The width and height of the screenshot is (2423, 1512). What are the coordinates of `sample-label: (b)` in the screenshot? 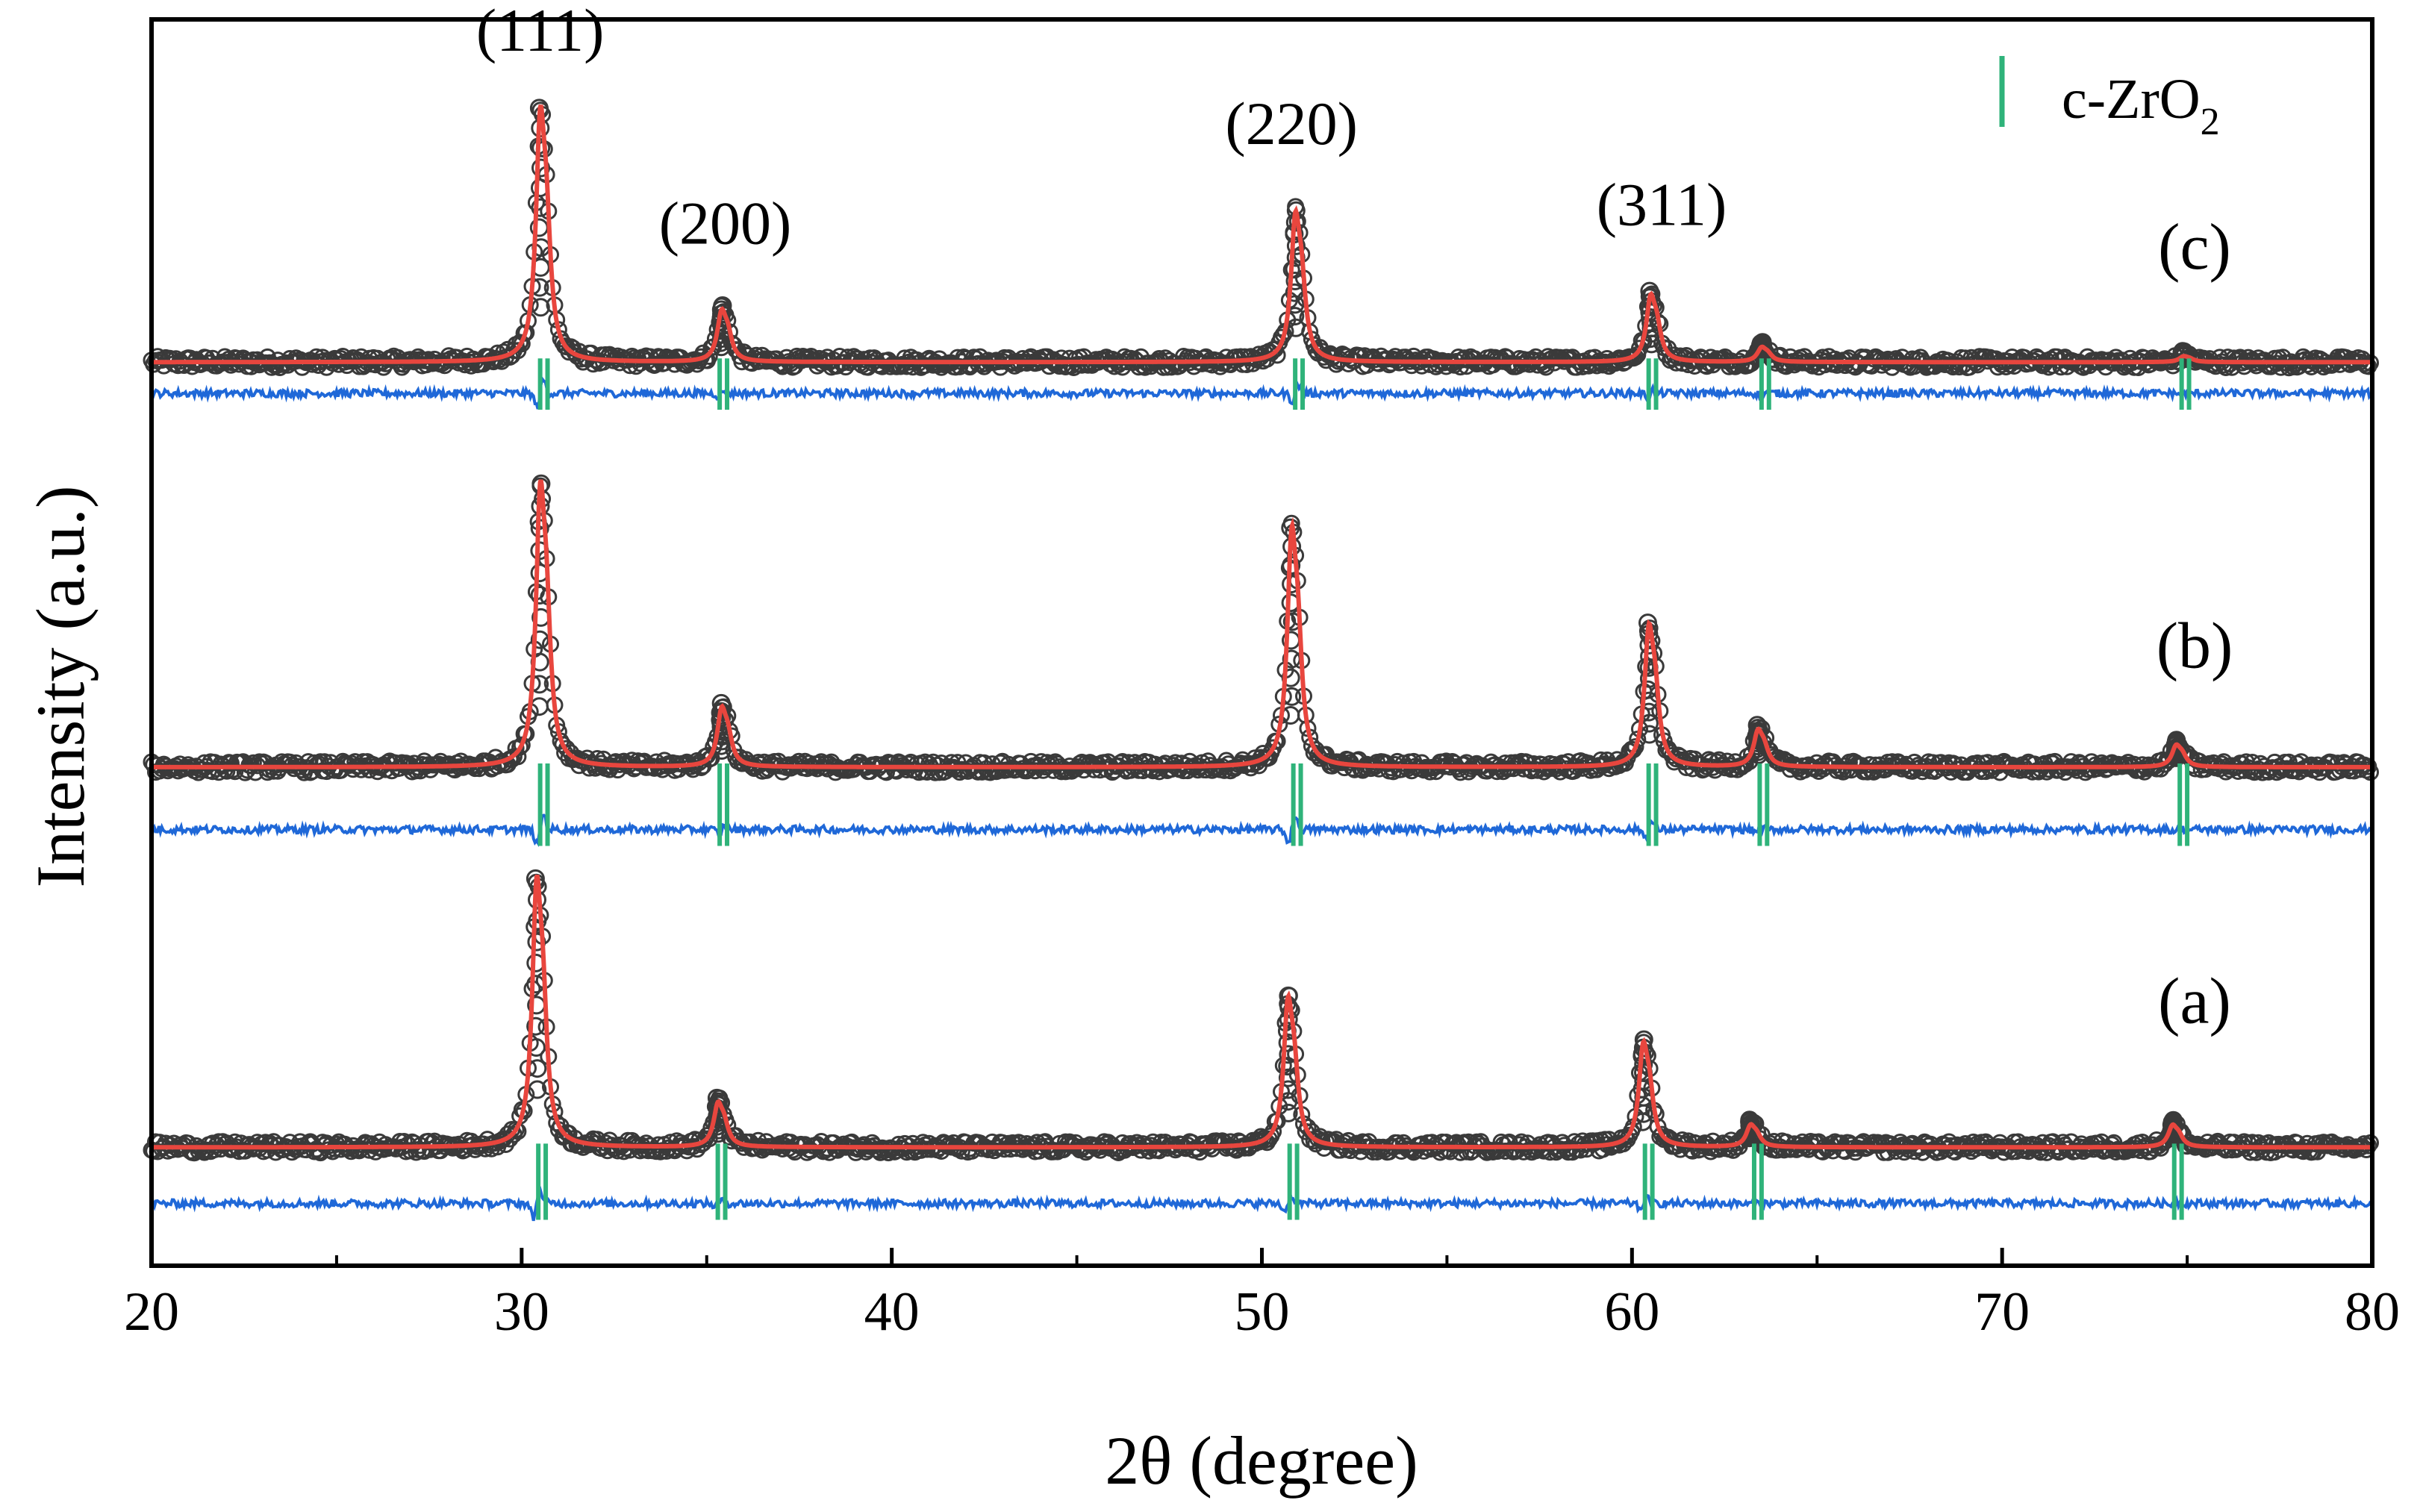 It's located at (2195, 646).